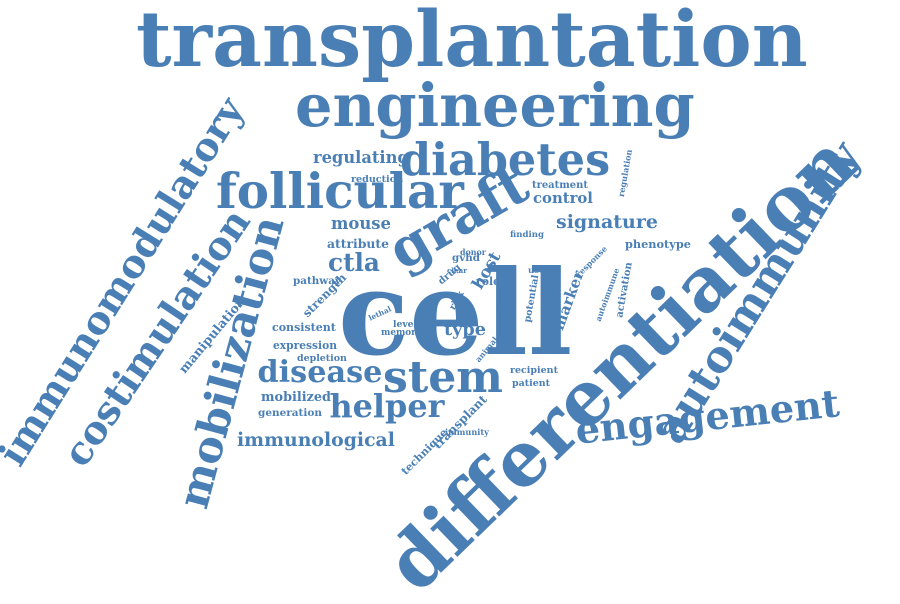 This screenshot has width=900, height=604. I want to click on word-diabetes: diabetes, so click(505, 160).